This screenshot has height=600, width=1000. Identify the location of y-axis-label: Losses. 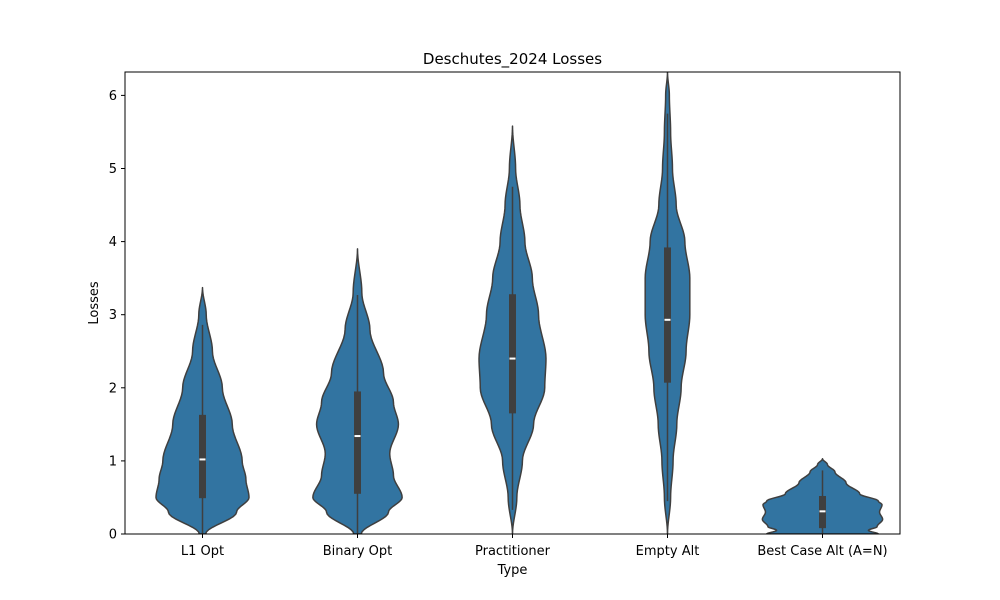
(94, 303).